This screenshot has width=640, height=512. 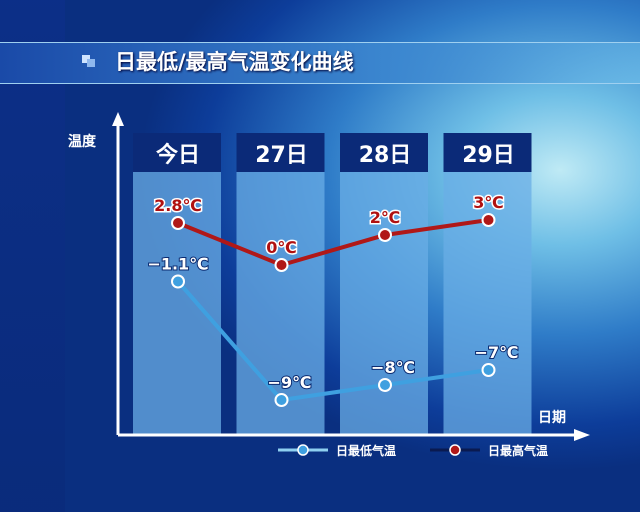 What do you see at coordinates (393, 367) in the screenshot?
I see `data-label: −8℃` at bounding box center [393, 367].